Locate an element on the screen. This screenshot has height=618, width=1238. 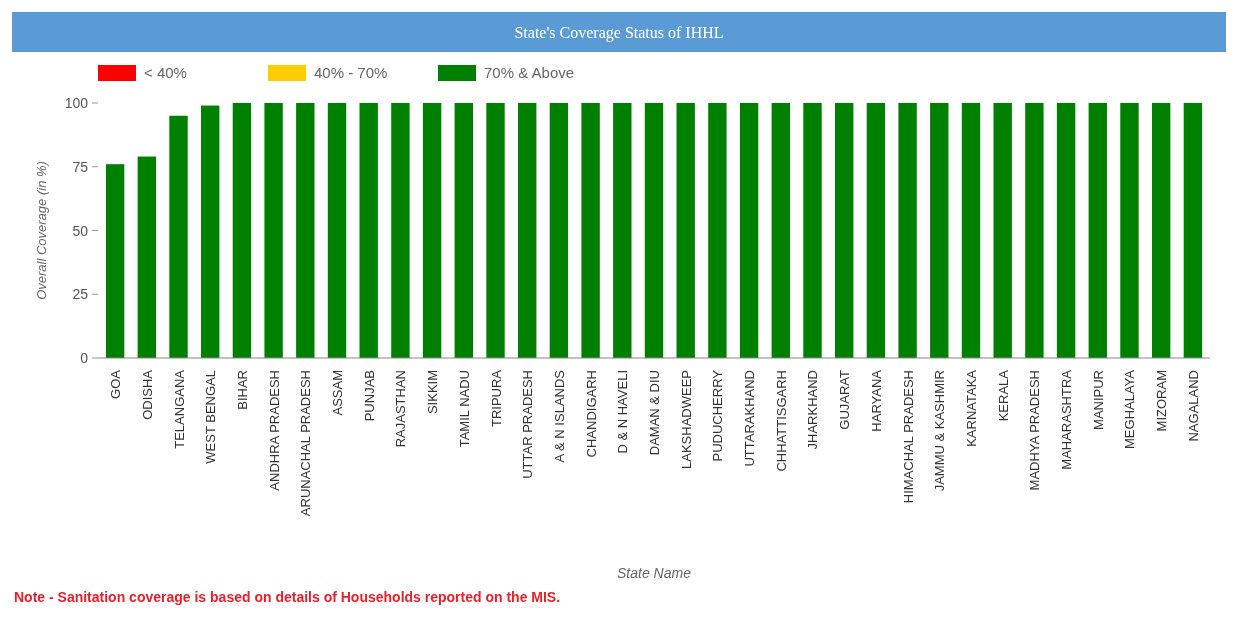
x-tick-label: GOA is located at coordinates (116, 384).